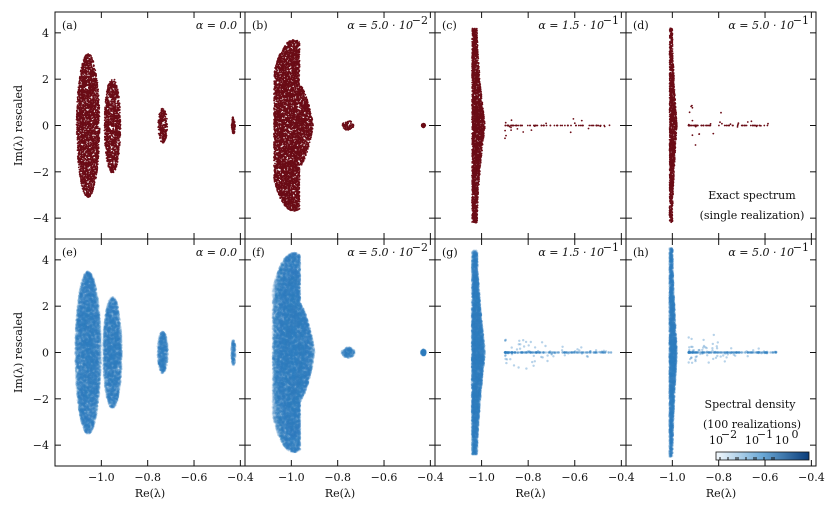  Describe the element at coordinates (752, 205) in the screenshot. I see `legend-exact-spectrum: Exact spectrum (single realization)` at that location.